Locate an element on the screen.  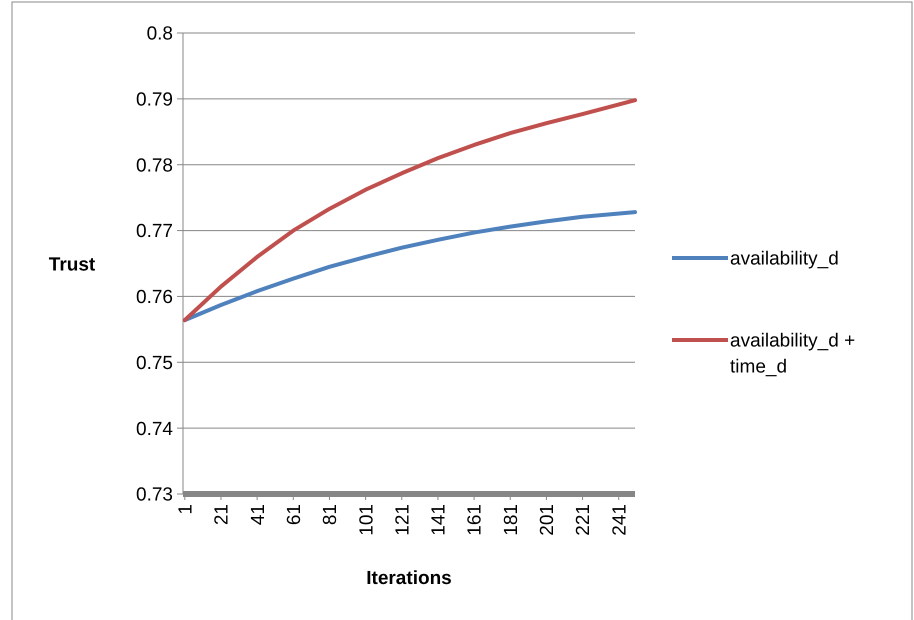
x-tick-label: 81 is located at coordinates (331, 515).